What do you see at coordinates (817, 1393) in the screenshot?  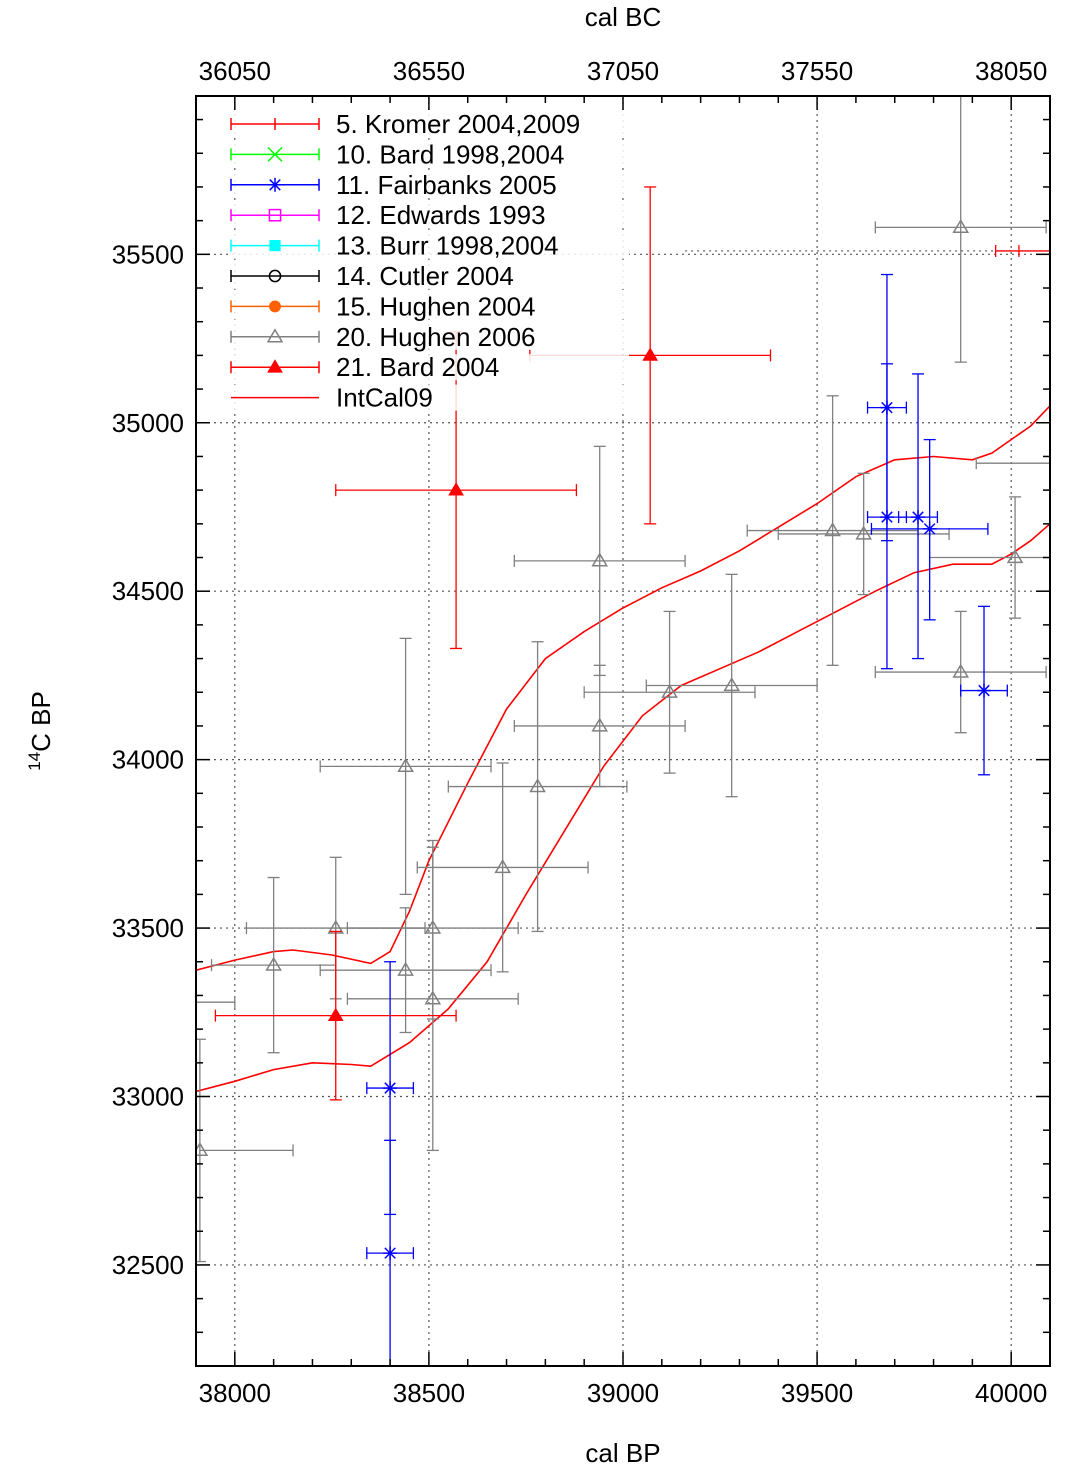 I see `x-tick-label: 39500` at bounding box center [817, 1393].